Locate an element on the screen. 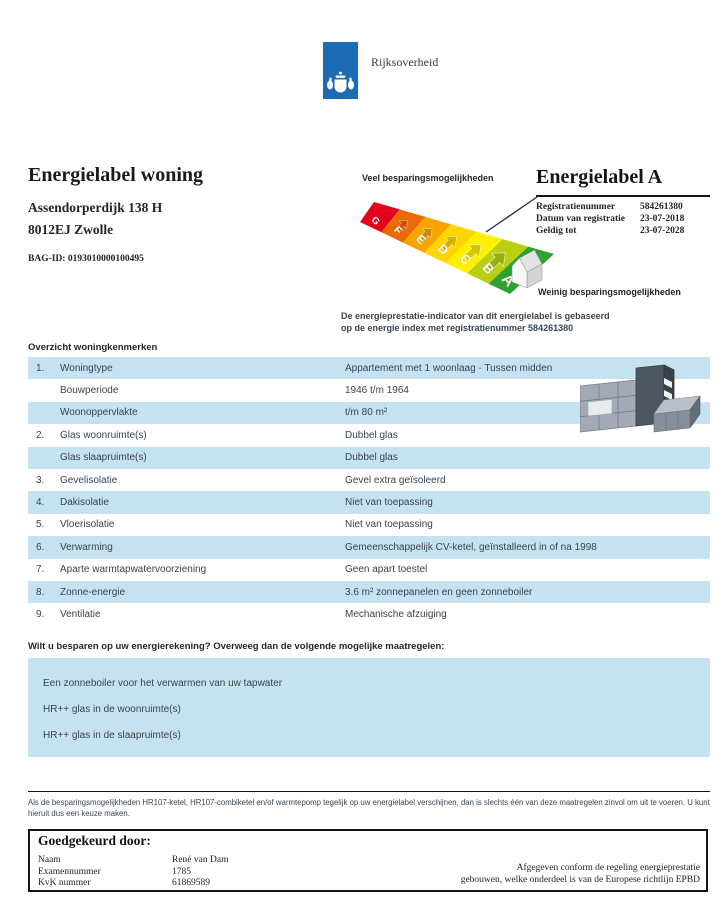  scale-band-f is located at coordinates (403, 226).